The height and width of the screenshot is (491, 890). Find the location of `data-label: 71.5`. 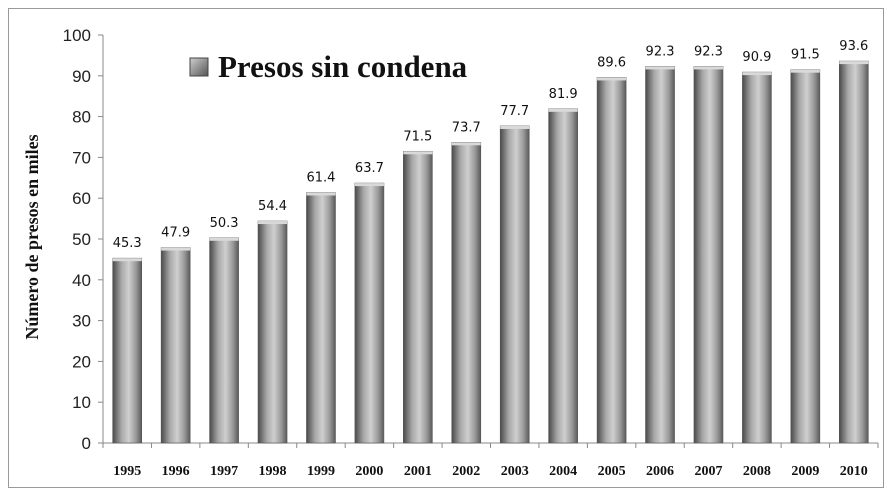

data-label: 71.5 is located at coordinates (417, 136).